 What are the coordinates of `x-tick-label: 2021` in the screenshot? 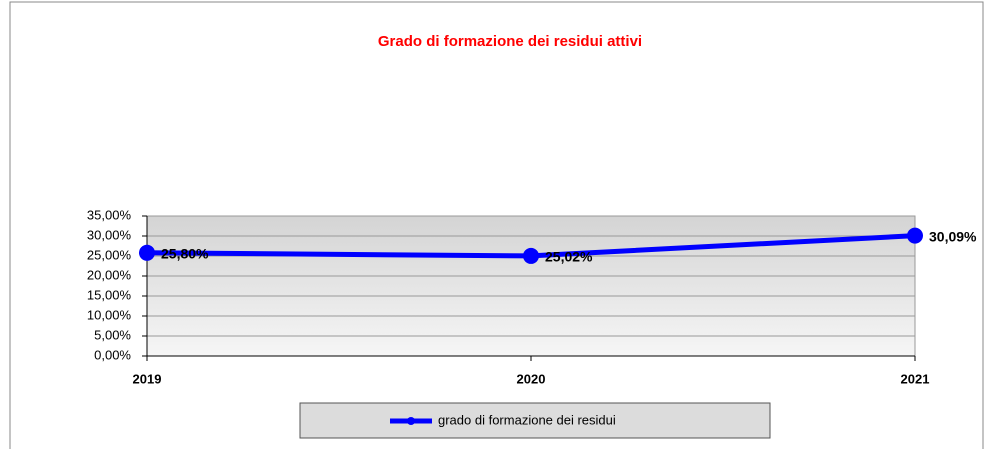 It's located at (915, 378).